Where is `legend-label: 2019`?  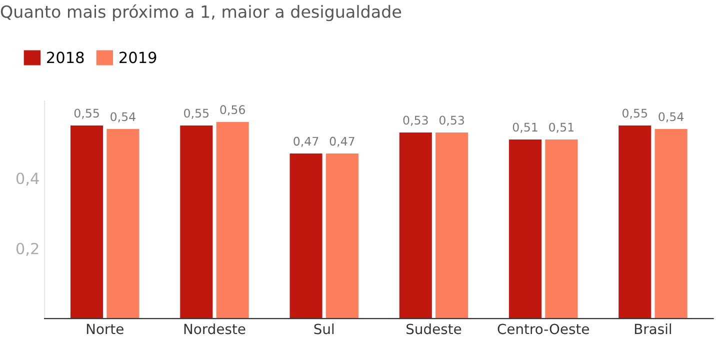
legend-label: 2019 is located at coordinates (138, 58).